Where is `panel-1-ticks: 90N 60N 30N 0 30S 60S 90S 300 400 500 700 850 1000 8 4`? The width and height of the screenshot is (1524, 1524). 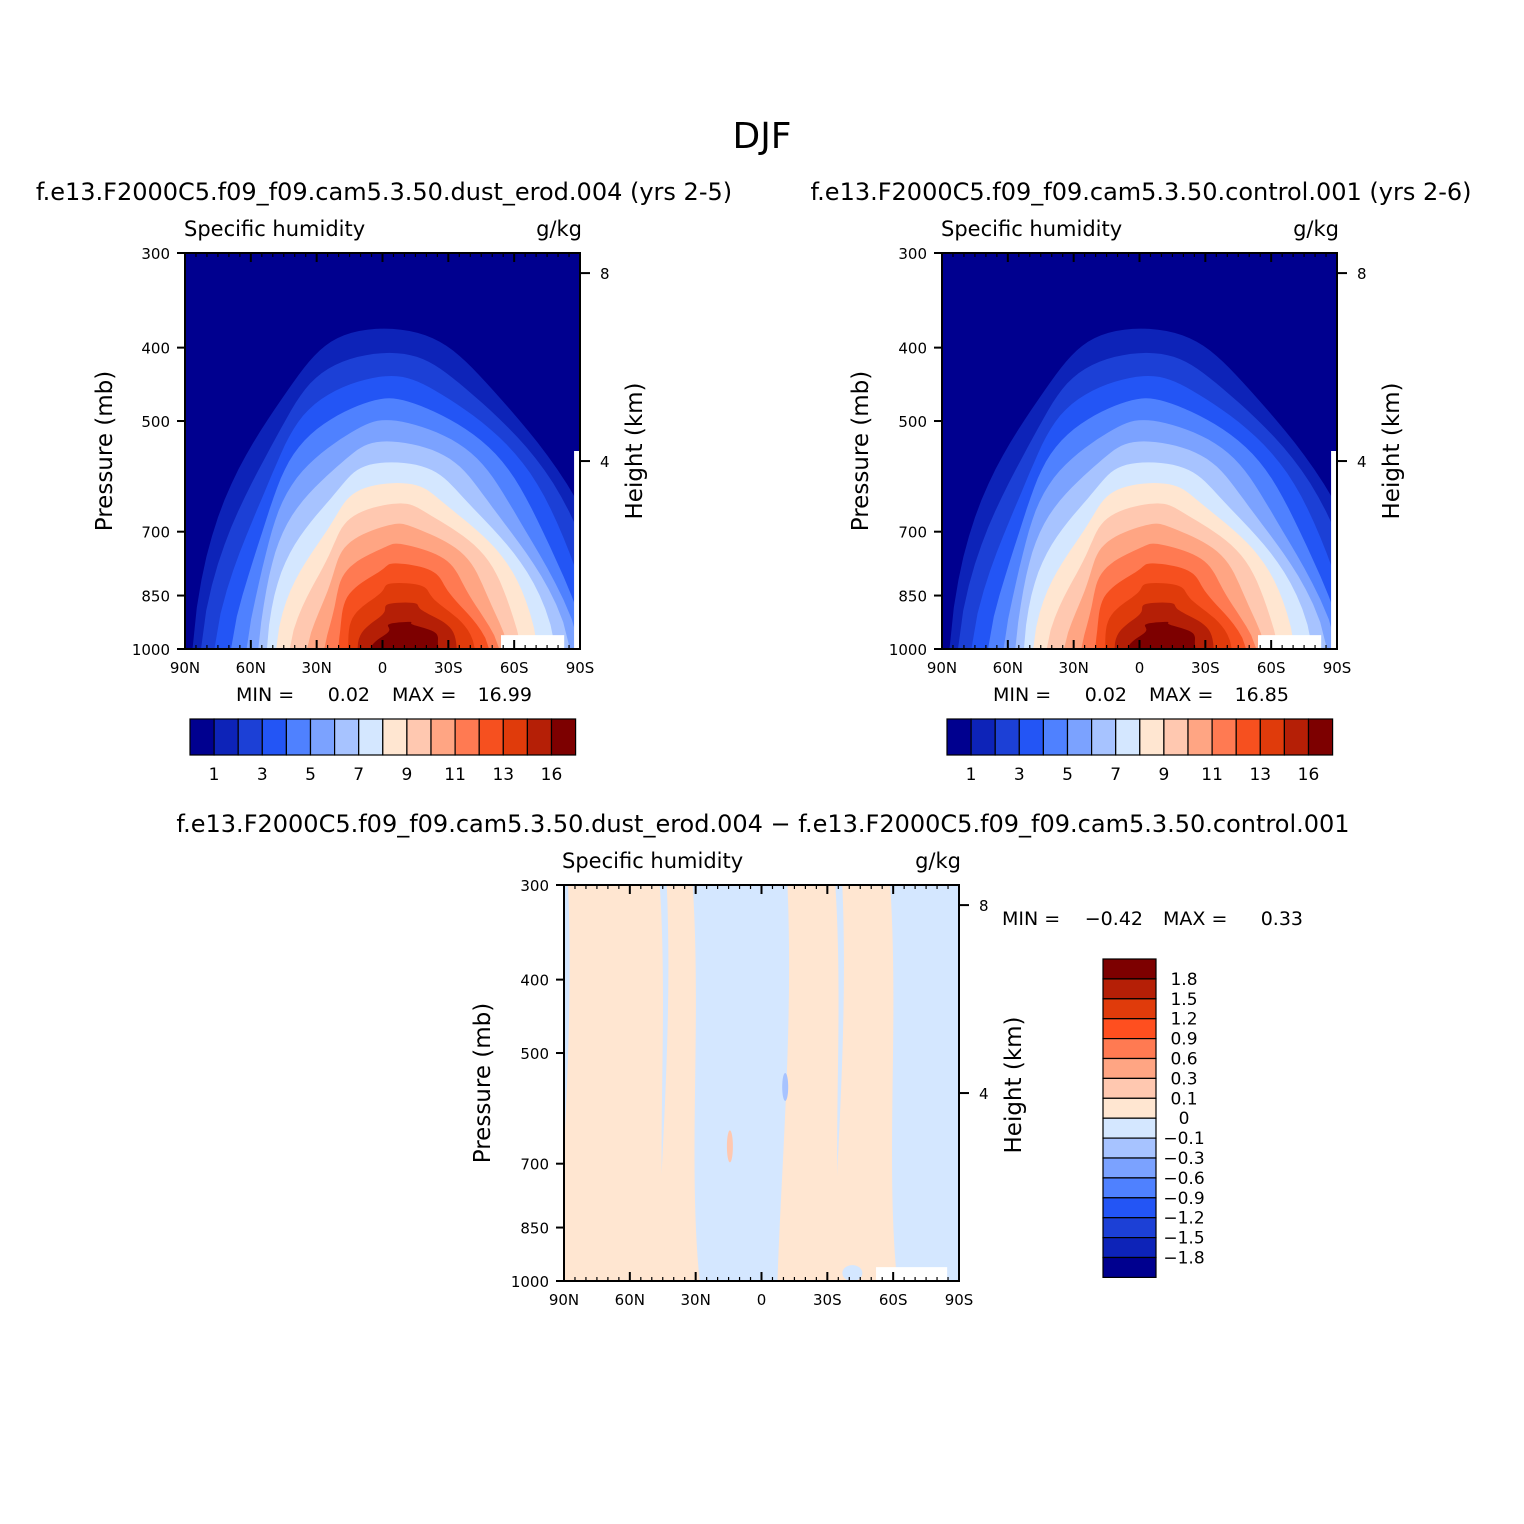 panel-1-ticks: 90N 60N 30N 0 30S 60S 90S 300 400 500 700 850 1000 8 4 is located at coordinates (371, 461).